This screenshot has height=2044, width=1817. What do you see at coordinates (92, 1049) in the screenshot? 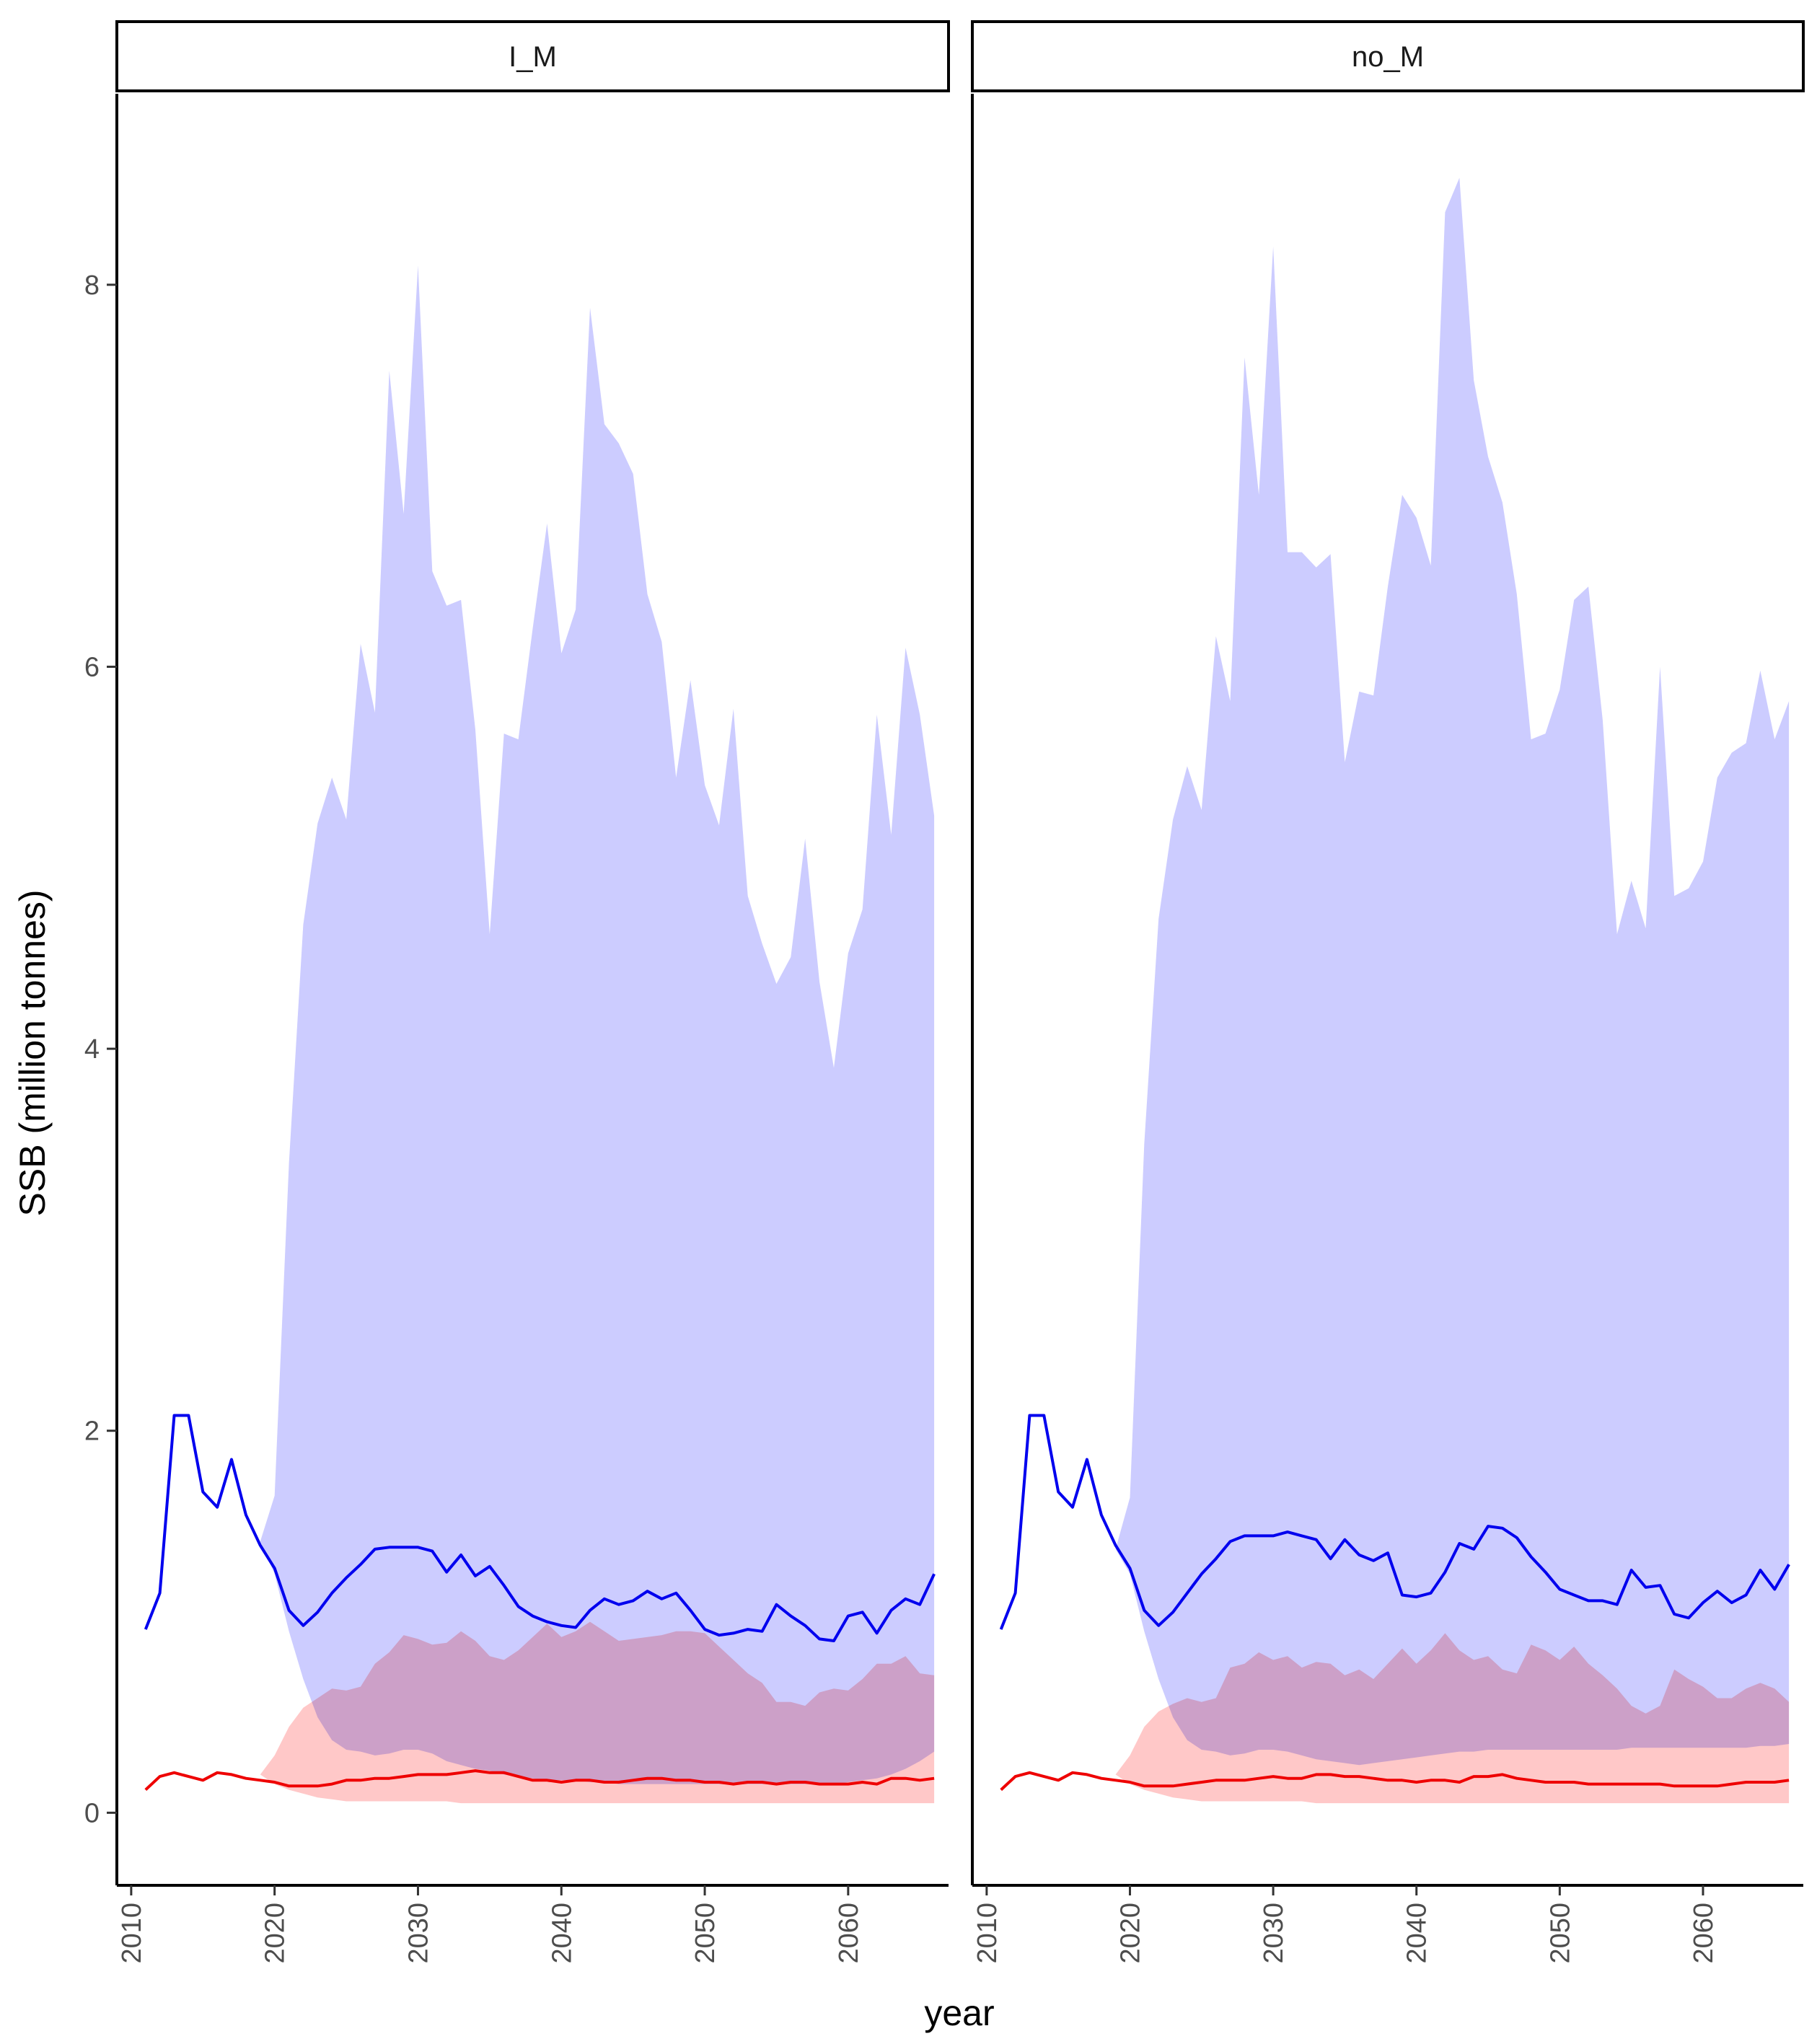
I see `y-tick-label: 4` at bounding box center [92, 1049].